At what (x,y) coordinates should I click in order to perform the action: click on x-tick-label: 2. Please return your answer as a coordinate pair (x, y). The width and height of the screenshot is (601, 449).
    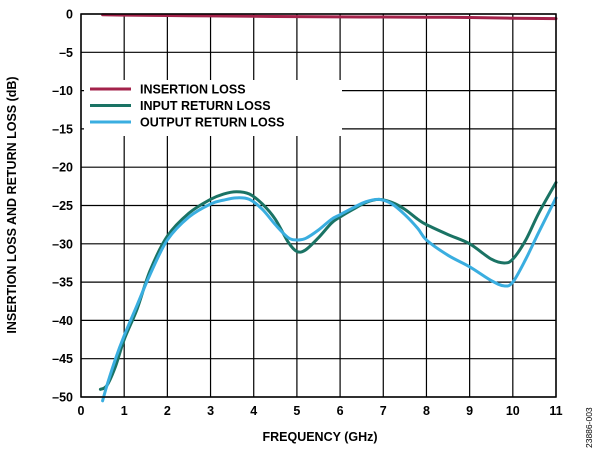
    Looking at the image, I should click on (167, 411).